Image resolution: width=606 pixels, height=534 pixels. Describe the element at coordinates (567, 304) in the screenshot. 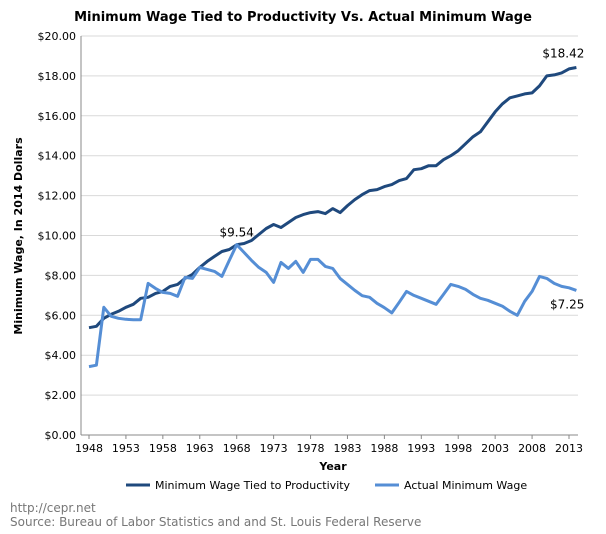

I see `data-label: $7.25` at that location.